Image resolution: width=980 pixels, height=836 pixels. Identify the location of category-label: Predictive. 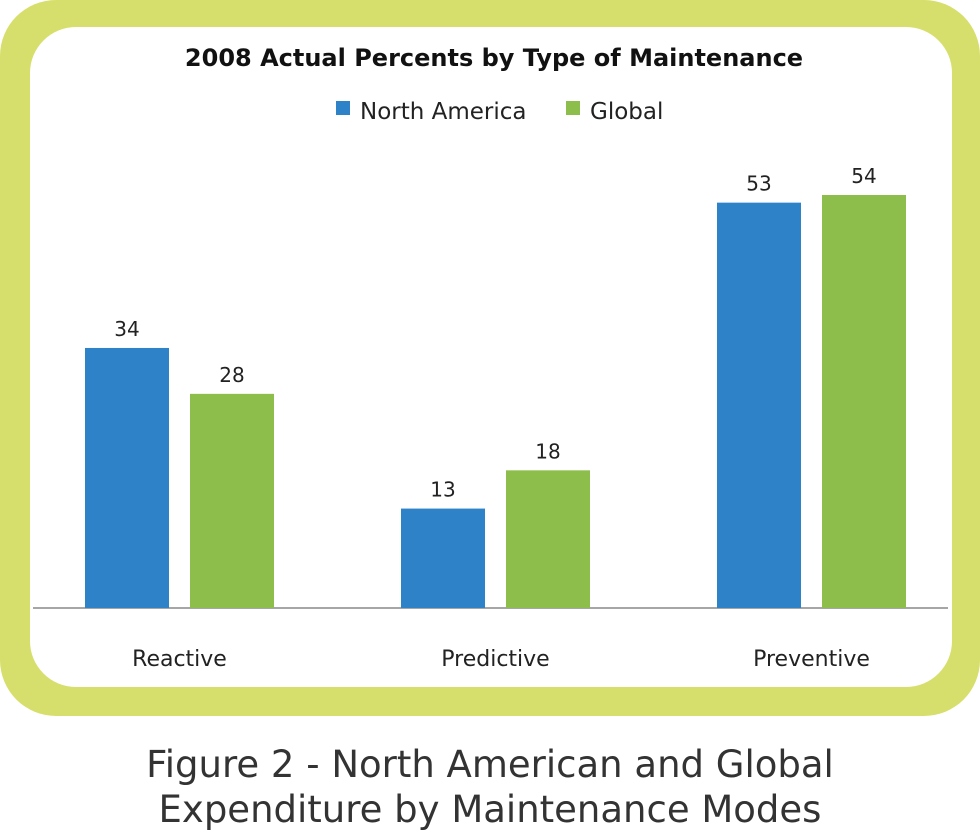
(495, 659).